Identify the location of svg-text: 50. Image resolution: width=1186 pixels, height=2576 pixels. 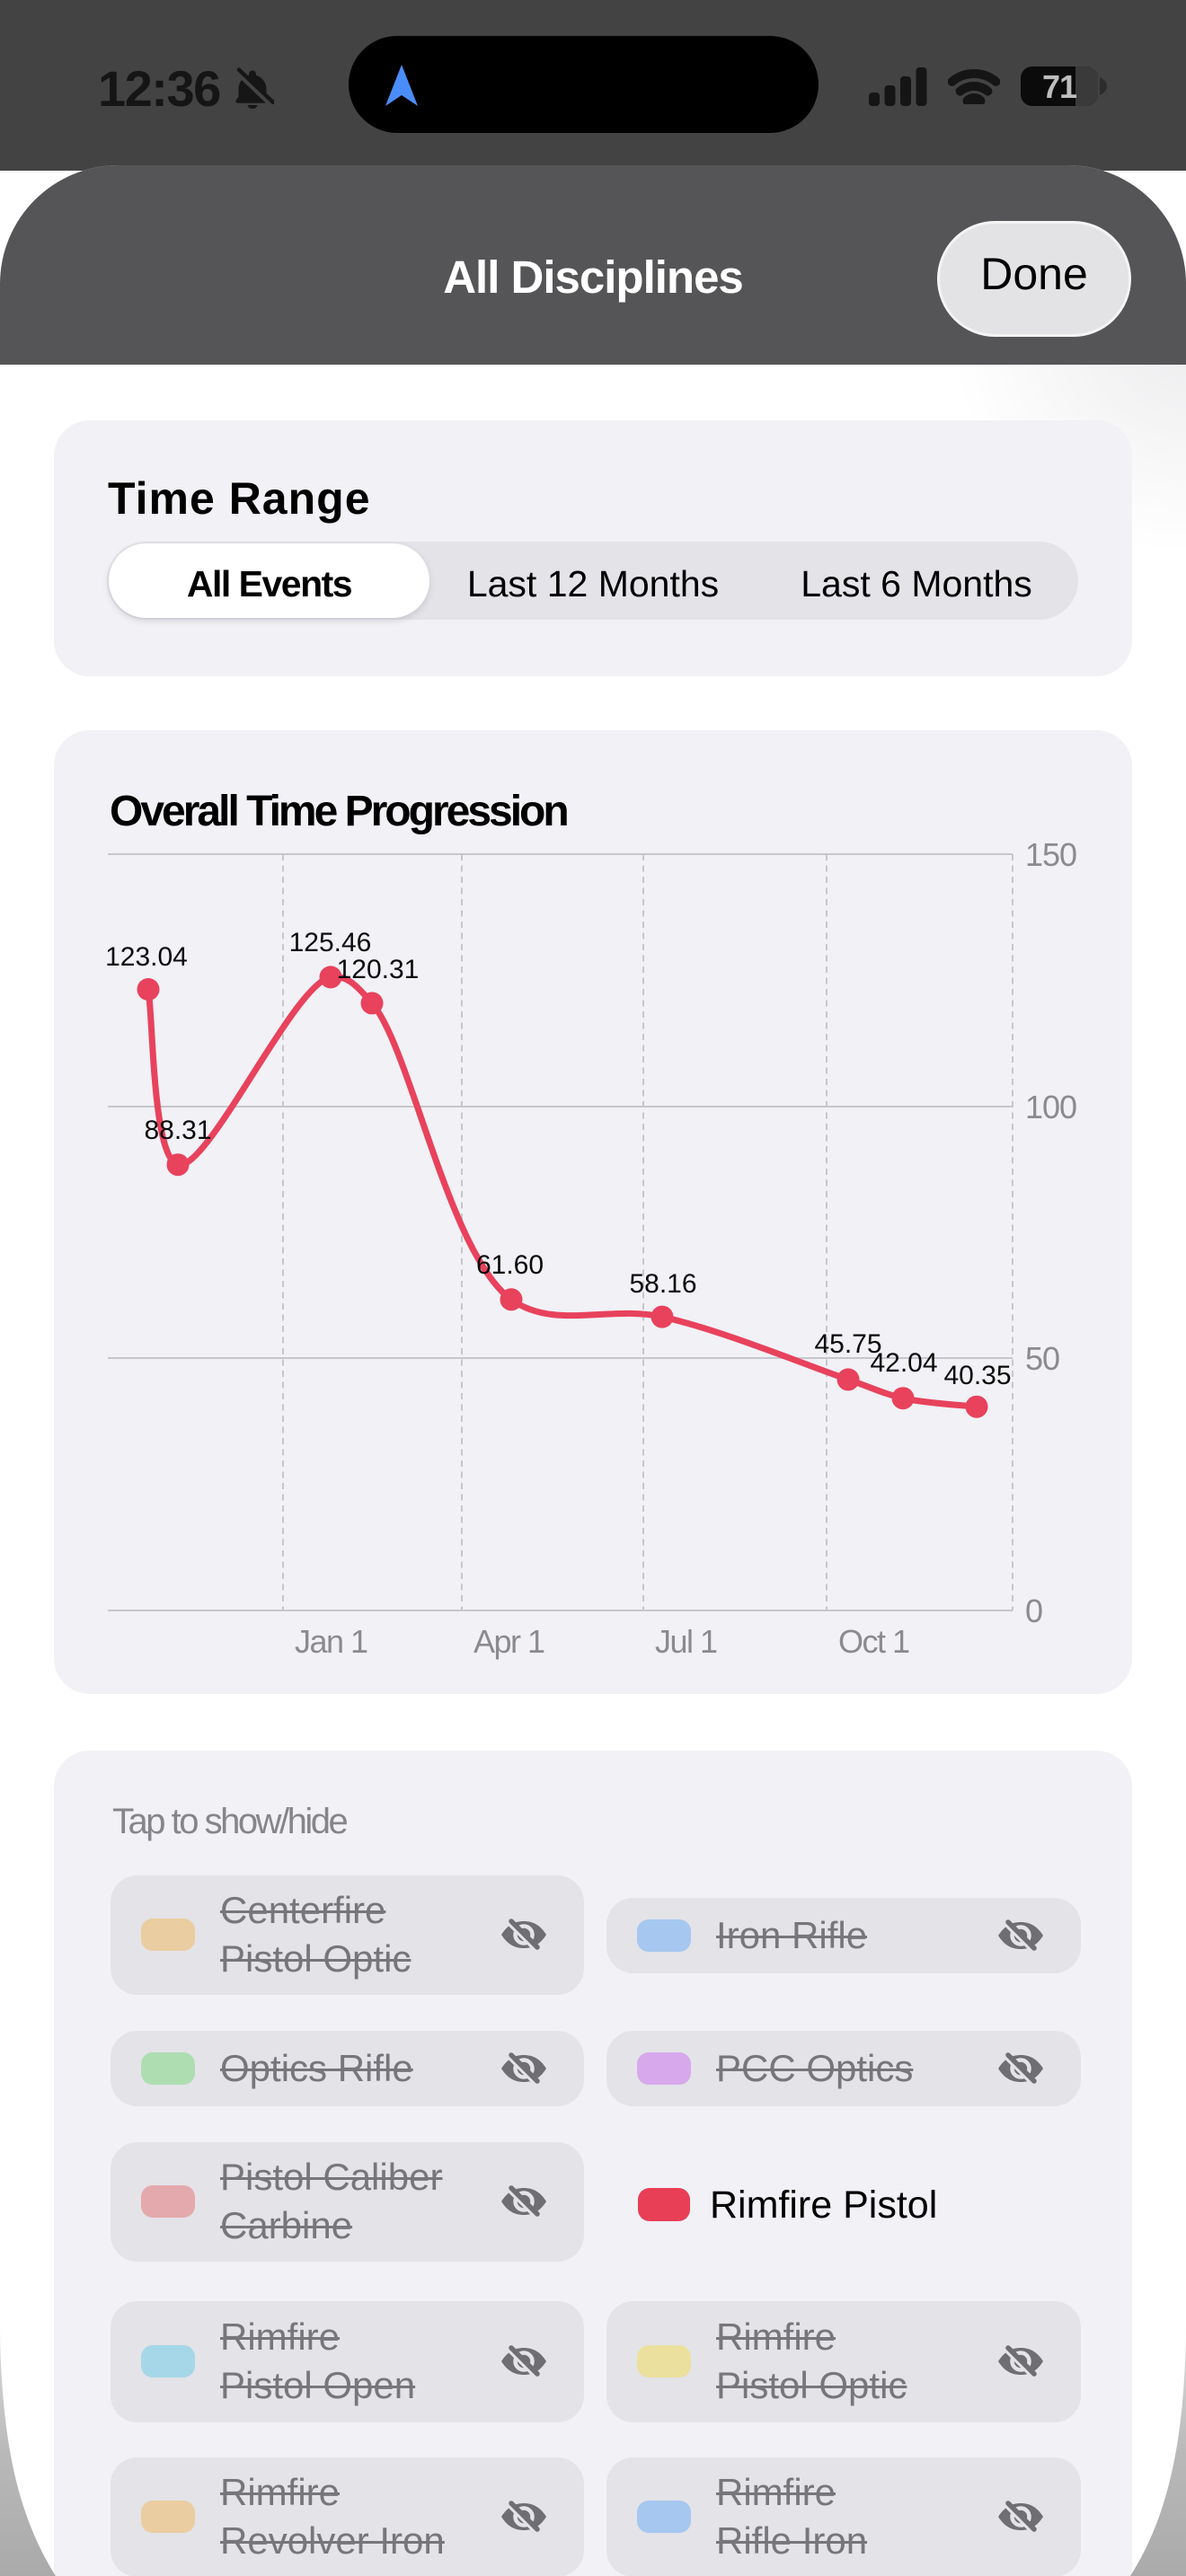
(1042, 1358).